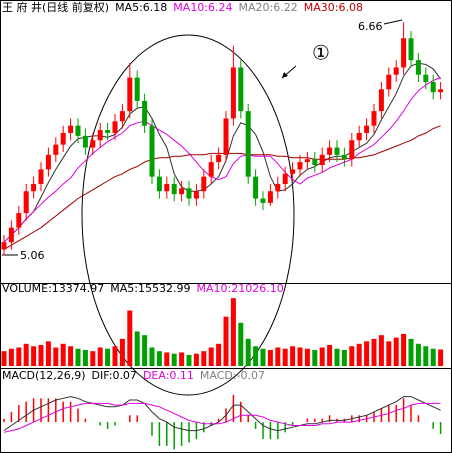  What do you see at coordinates (202, 7) in the screenshot?
I see `indicator-label: MA10:6.24` at bounding box center [202, 7].